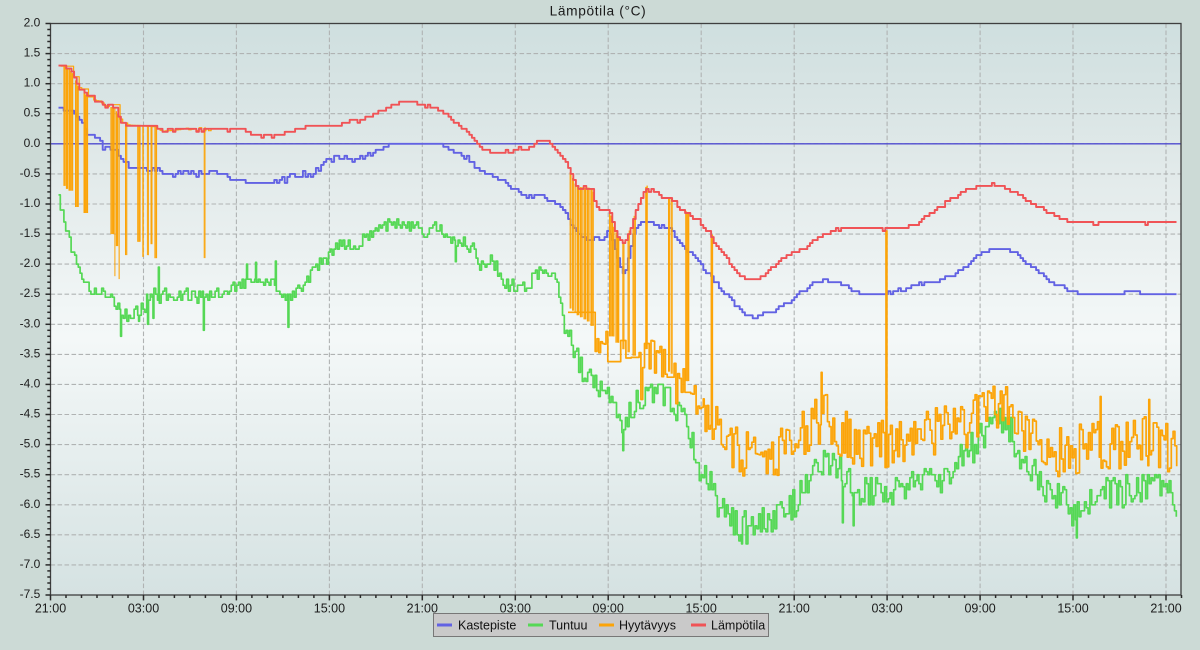 The width and height of the screenshot is (1200, 650). Describe the element at coordinates (738, 626) in the screenshot. I see `svg-text: Lämpötila` at that location.